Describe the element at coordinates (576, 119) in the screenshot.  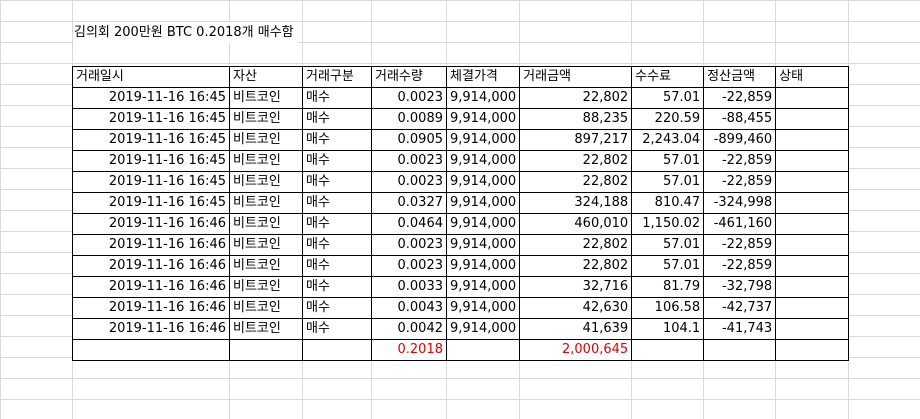
I see `cell-amount: 88,235` at that location.